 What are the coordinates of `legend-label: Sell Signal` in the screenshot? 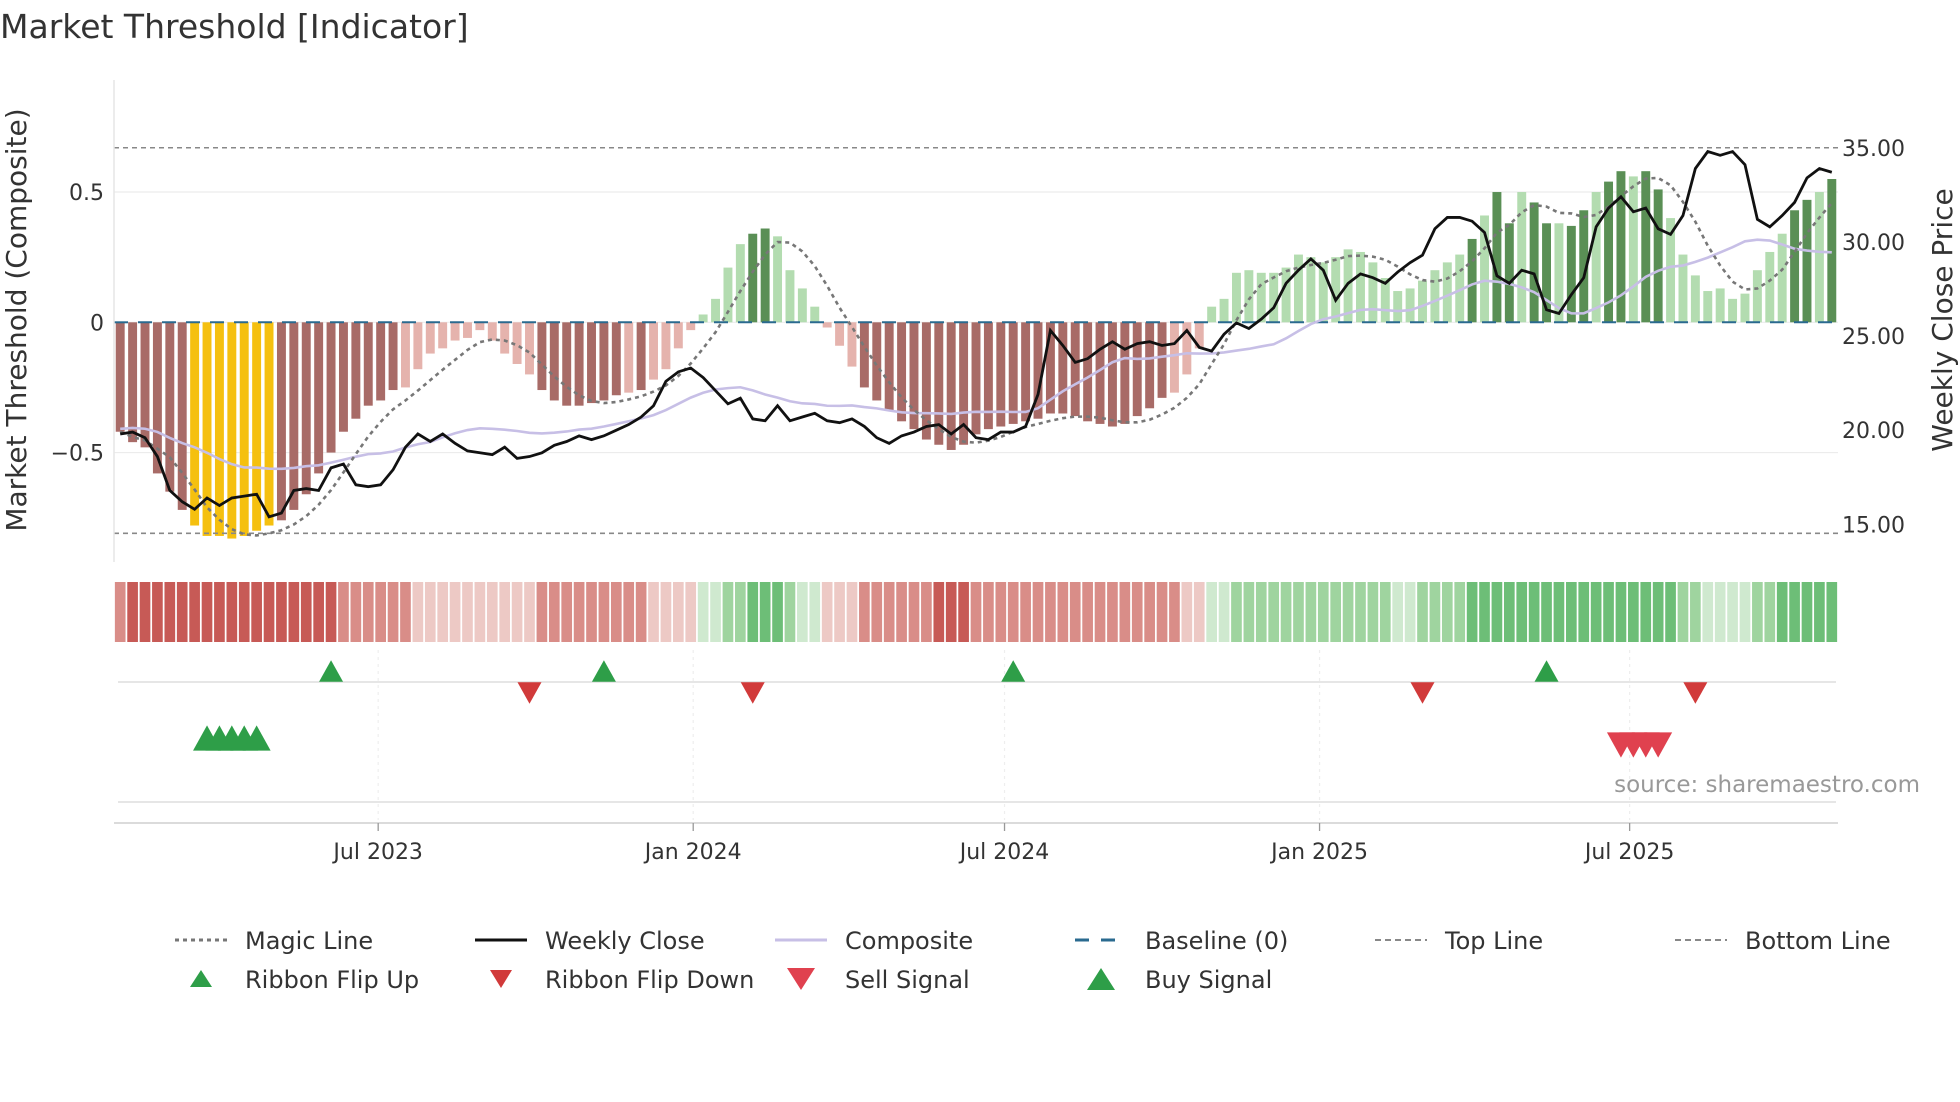 It's located at (907, 980).